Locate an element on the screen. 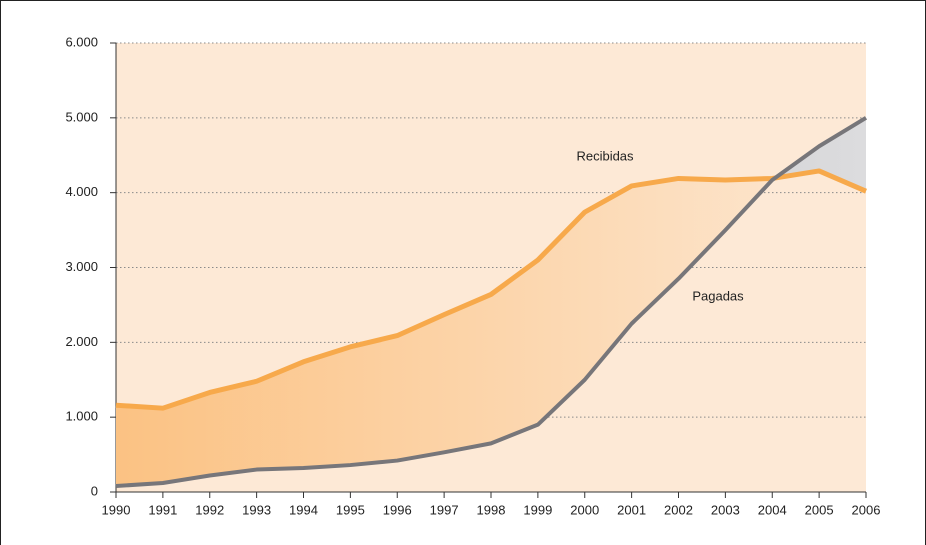 The image size is (926, 545). x-tick-label: 2005 is located at coordinates (819, 509).